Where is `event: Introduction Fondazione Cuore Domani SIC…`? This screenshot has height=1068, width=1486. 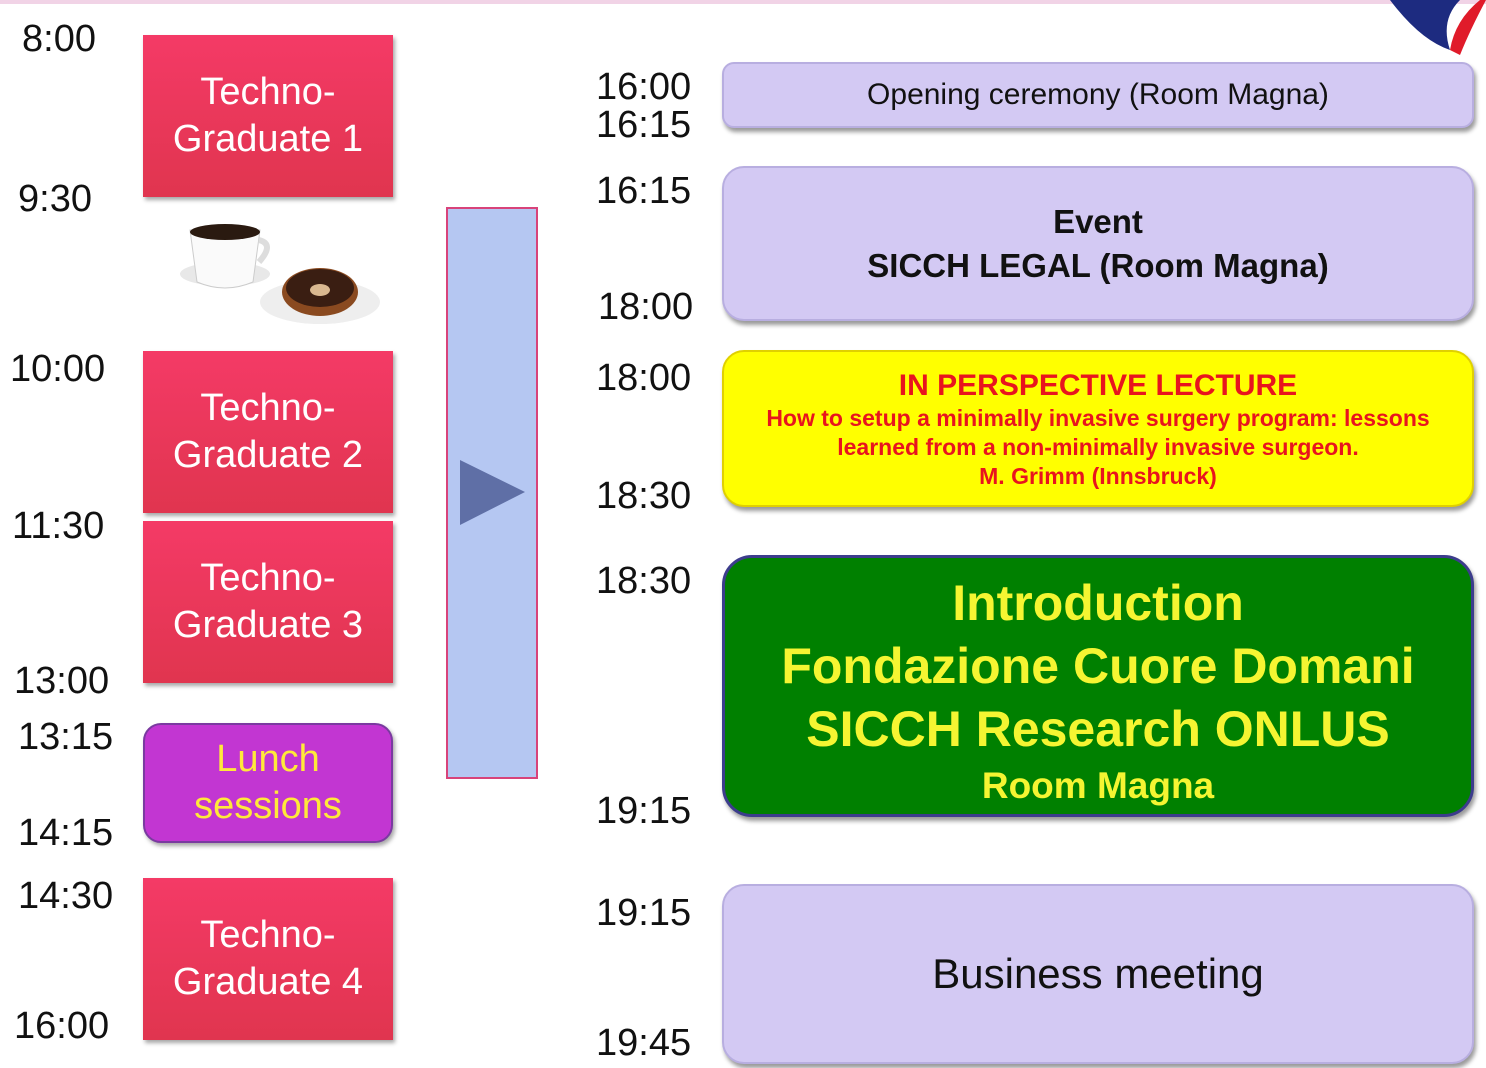 event: Introduction Fondazione Cuore Domani SIC… is located at coordinates (1098, 686).